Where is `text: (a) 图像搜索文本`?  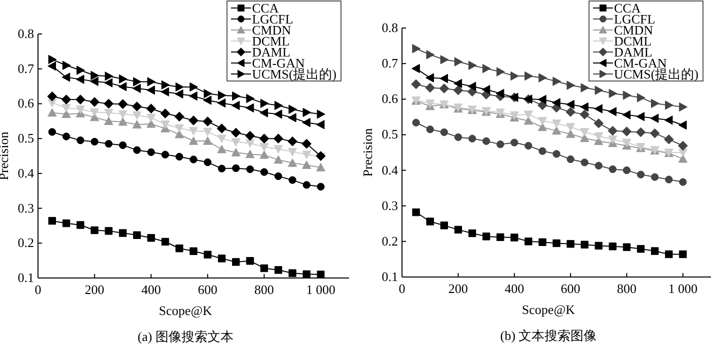 text: (a) 图像搜索文本 is located at coordinates (186, 336).